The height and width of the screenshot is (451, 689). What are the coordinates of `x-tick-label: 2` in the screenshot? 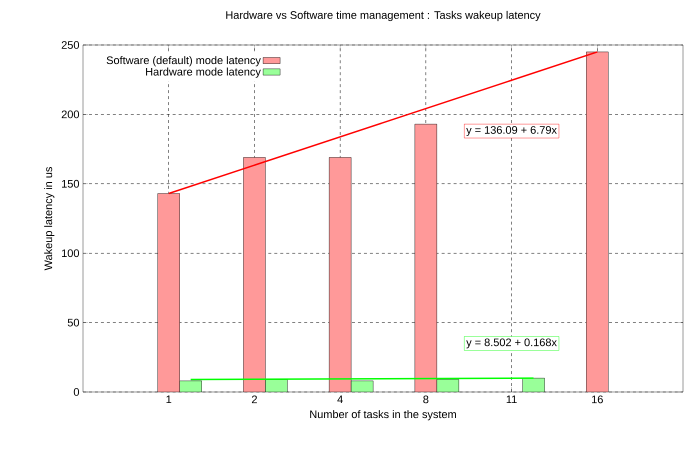 It's located at (254, 400).